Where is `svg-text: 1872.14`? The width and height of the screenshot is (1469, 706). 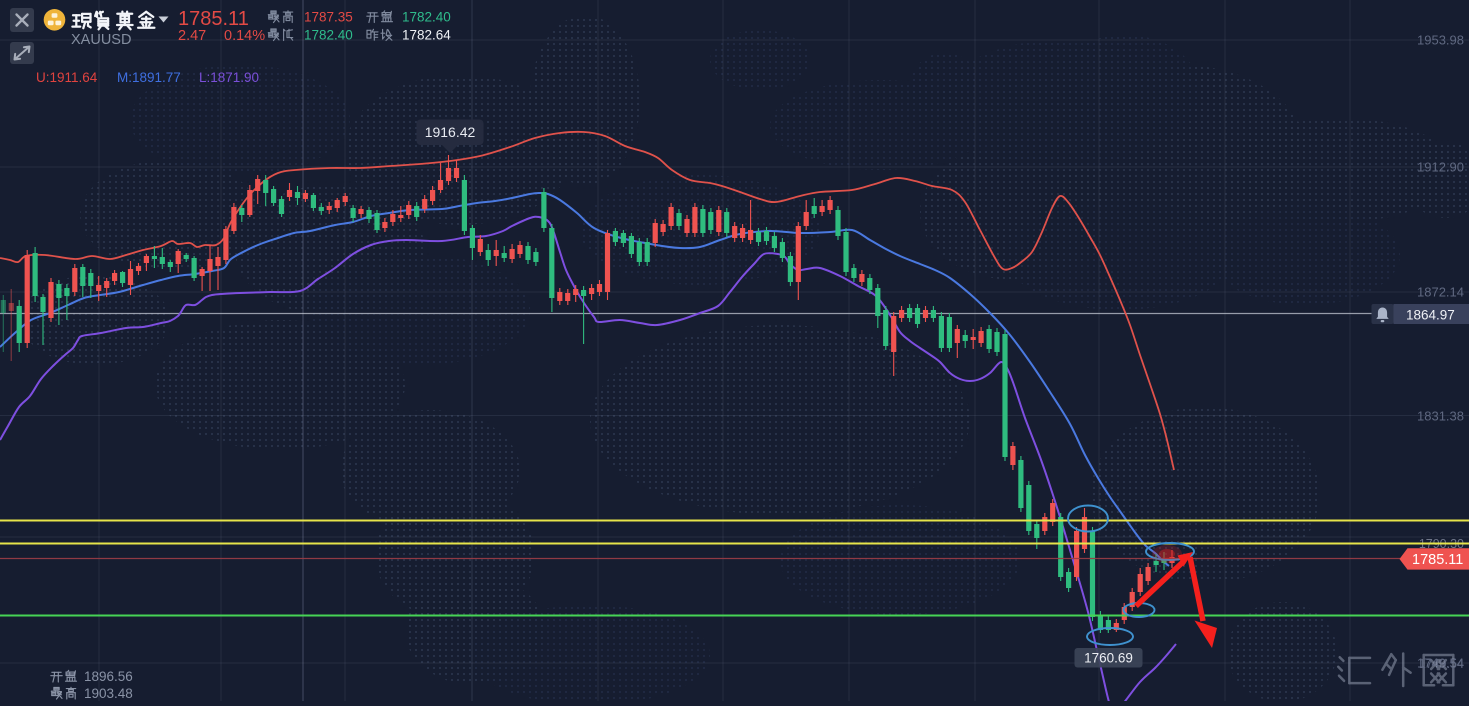 svg-text: 1872.14 is located at coordinates (1440, 292).